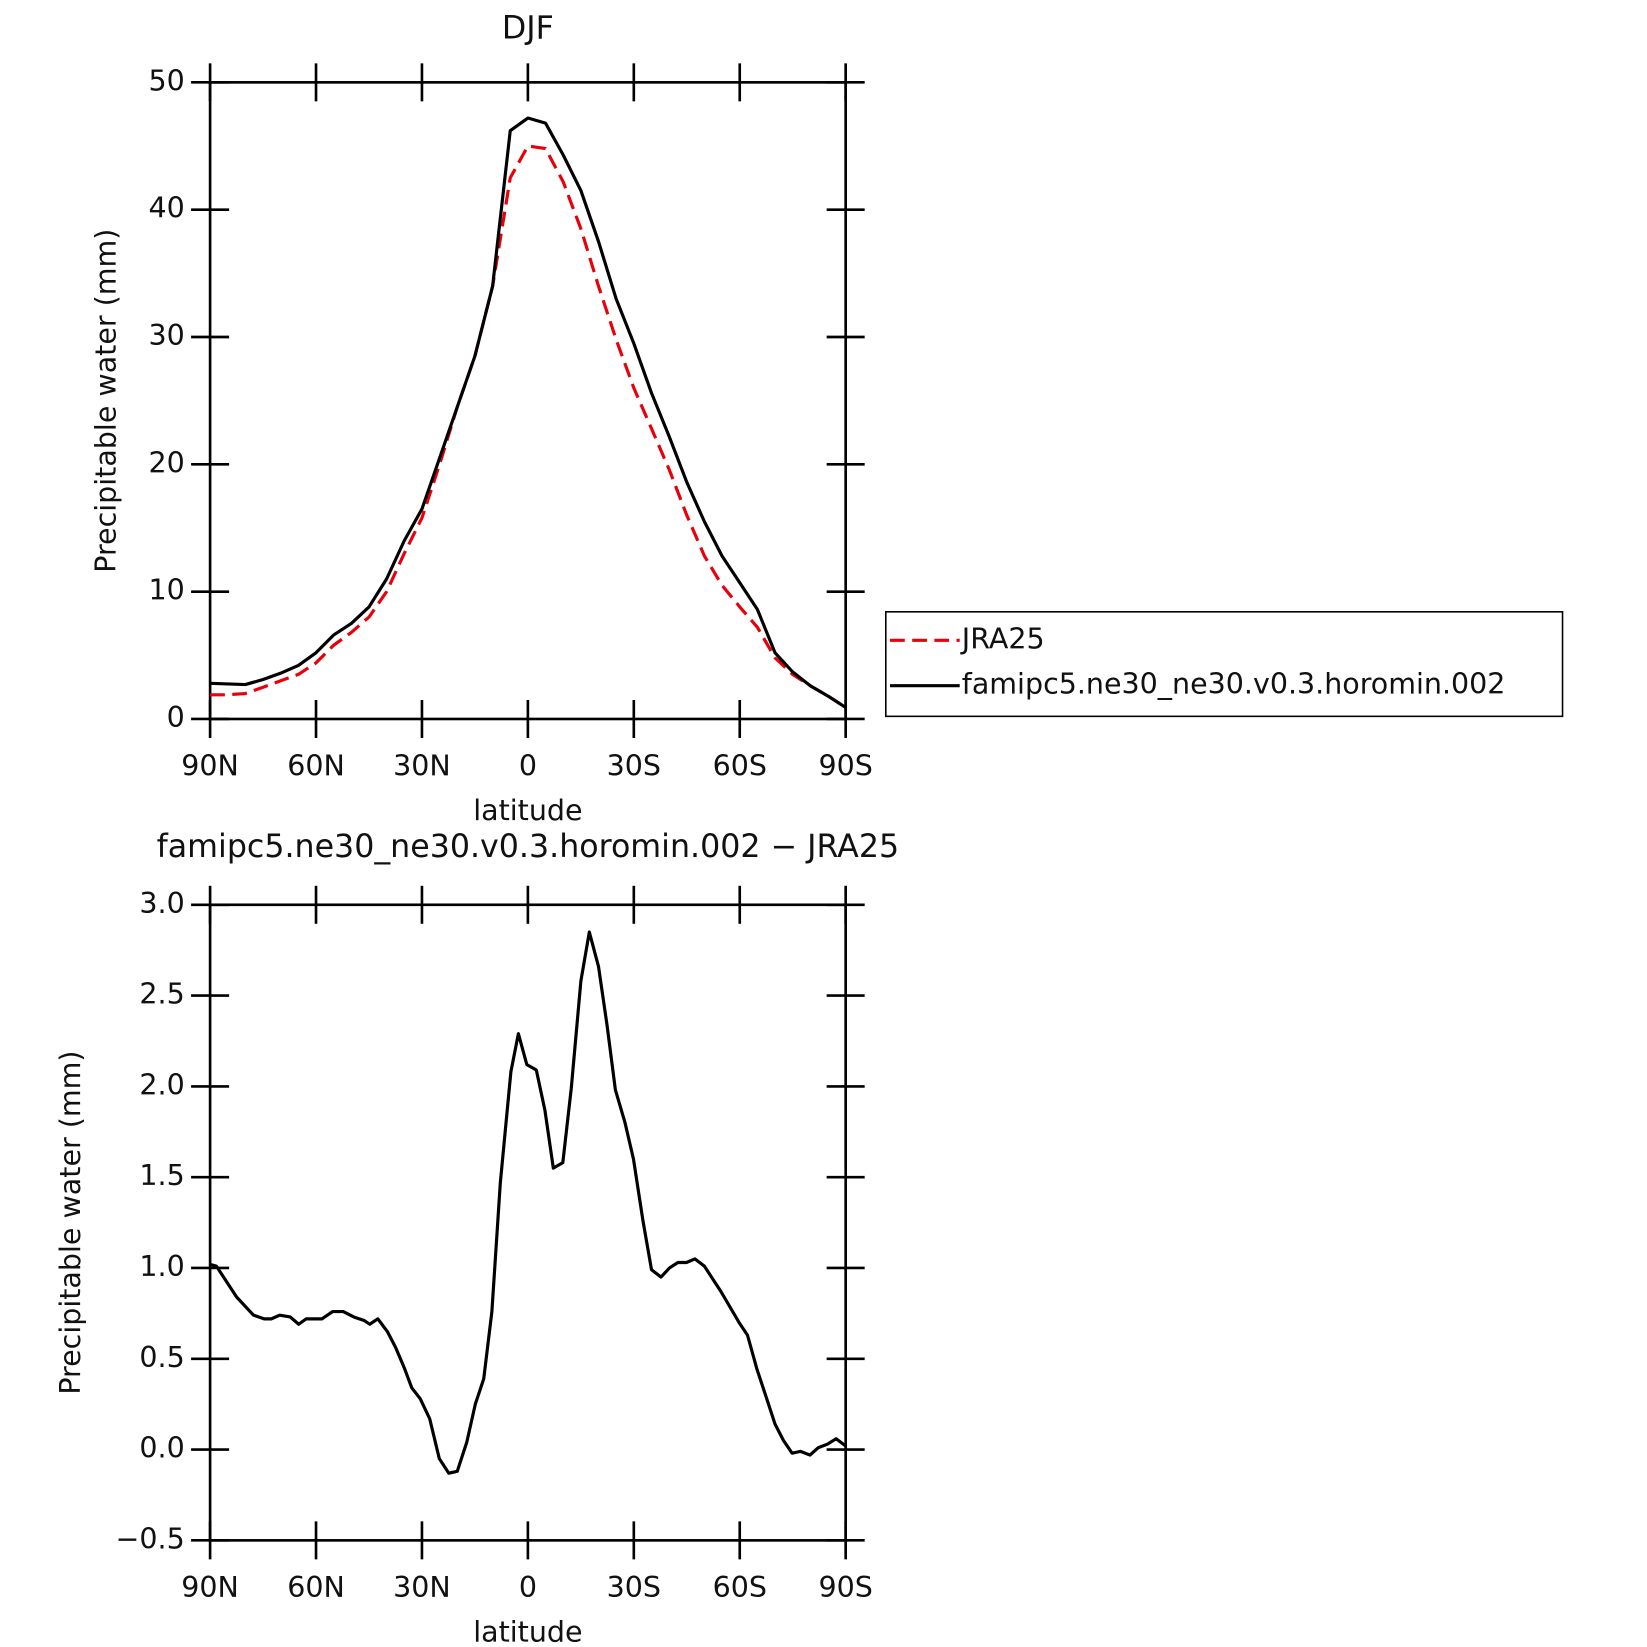  I want to click on y-tick-label: 40, so click(166, 208).